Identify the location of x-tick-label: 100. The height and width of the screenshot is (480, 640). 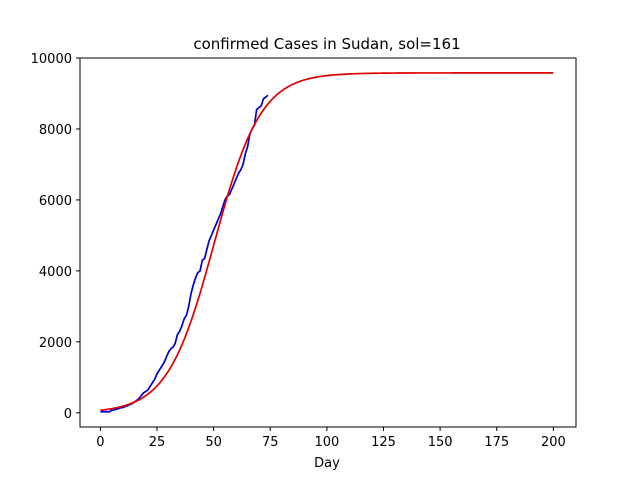
(326, 442).